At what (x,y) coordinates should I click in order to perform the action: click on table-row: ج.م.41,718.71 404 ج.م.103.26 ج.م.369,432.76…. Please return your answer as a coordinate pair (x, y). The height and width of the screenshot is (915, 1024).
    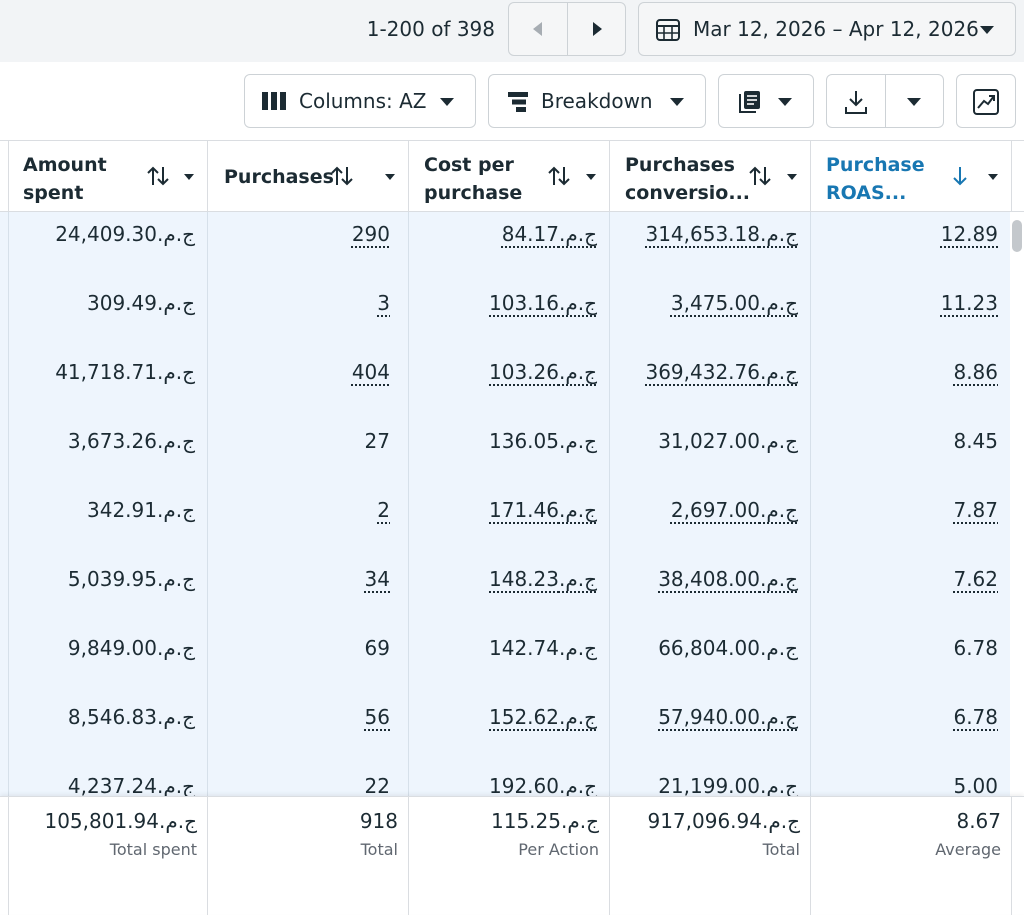
    Looking at the image, I should click on (505, 384).